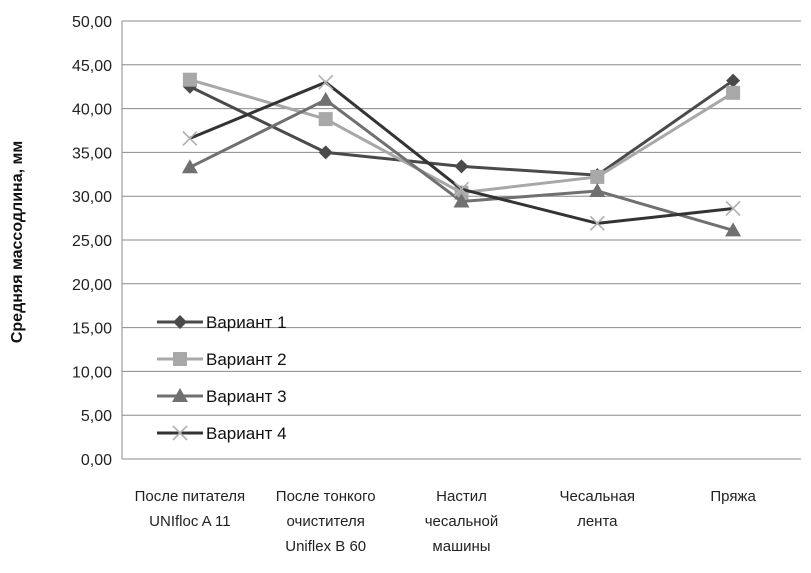 The width and height of the screenshot is (811, 573). I want to click on legend-label: Вариант 3, so click(246, 396).